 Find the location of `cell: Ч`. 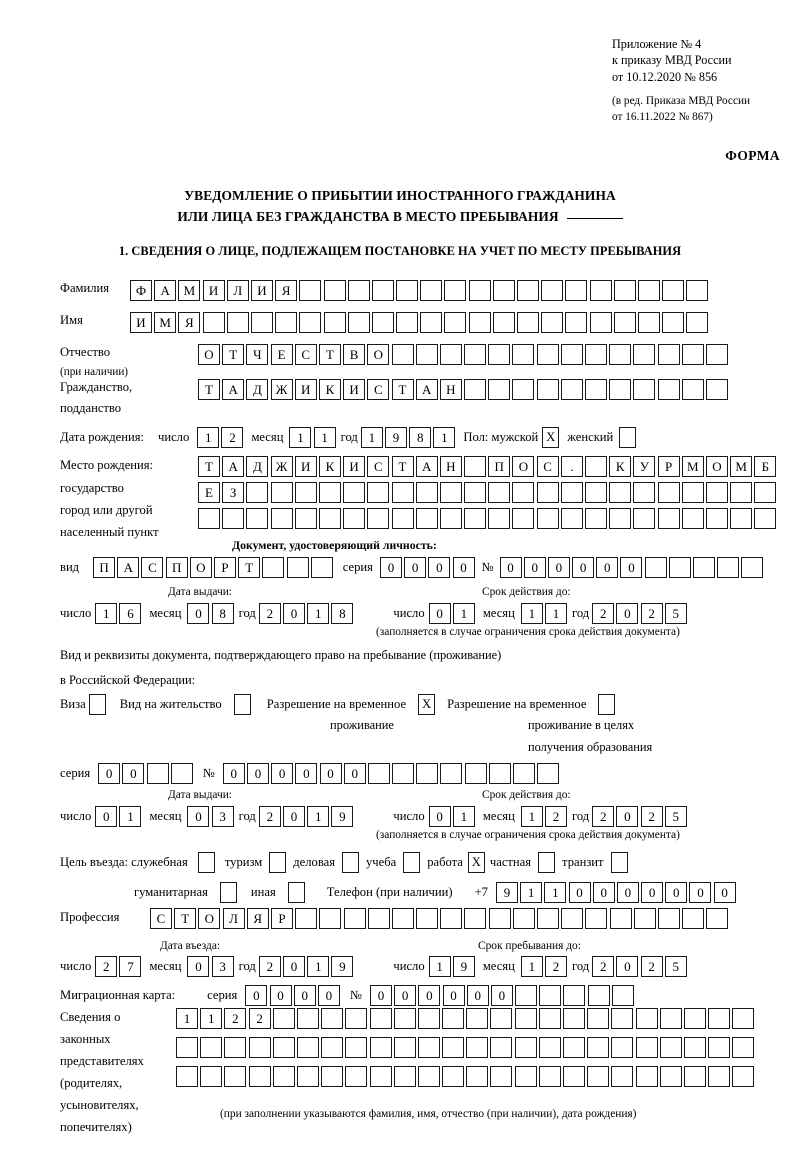

cell: Ч is located at coordinates (257, 354).